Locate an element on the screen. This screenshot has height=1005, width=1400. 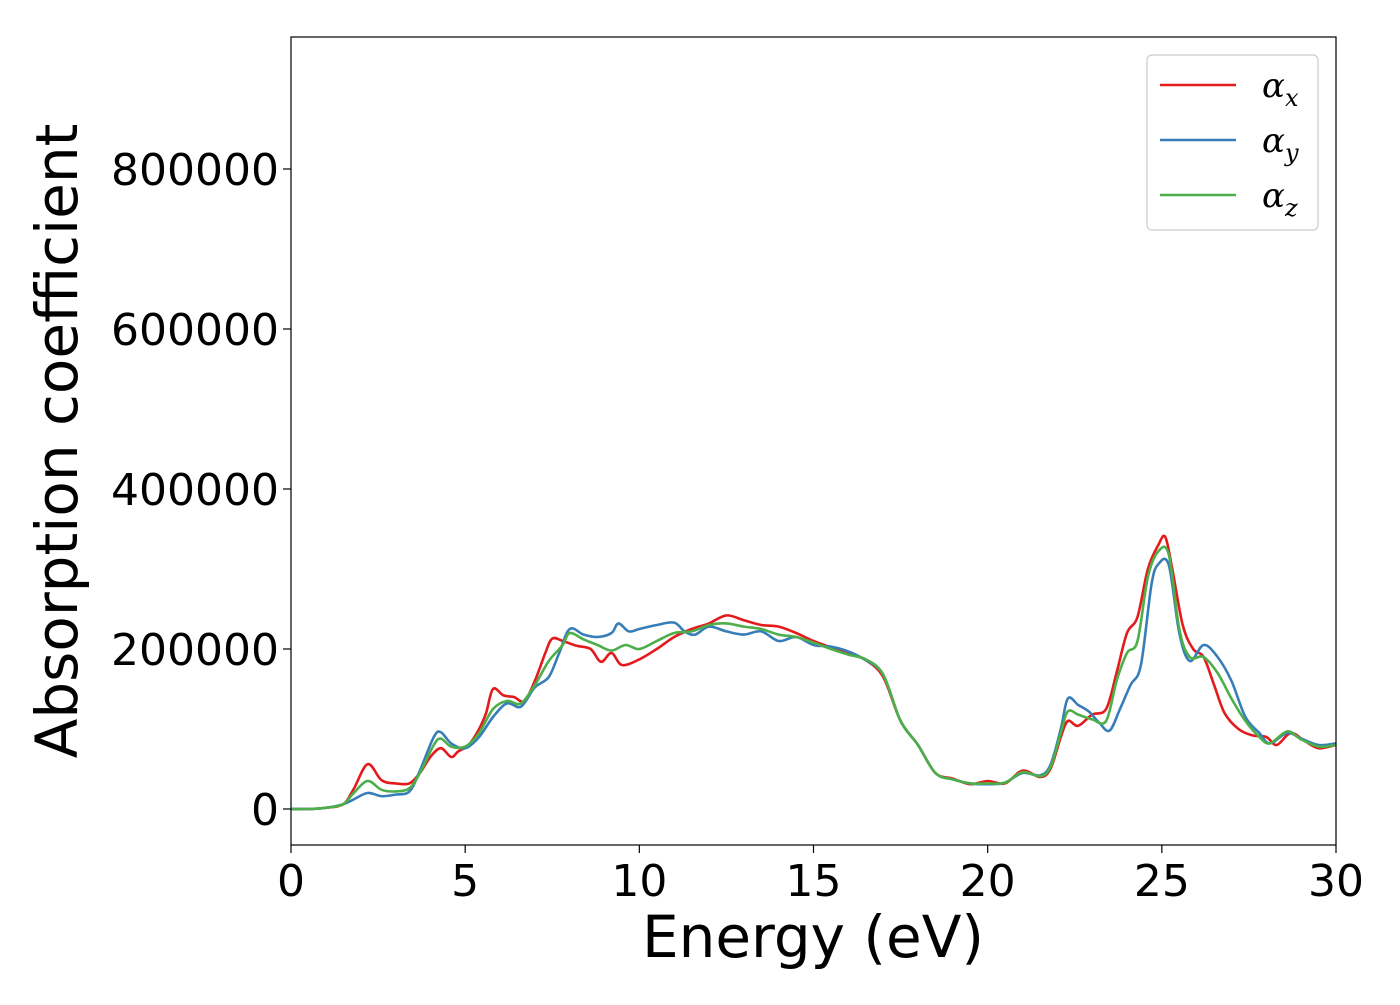
x-tick-label: 0 is located at coordinates (291, 881).